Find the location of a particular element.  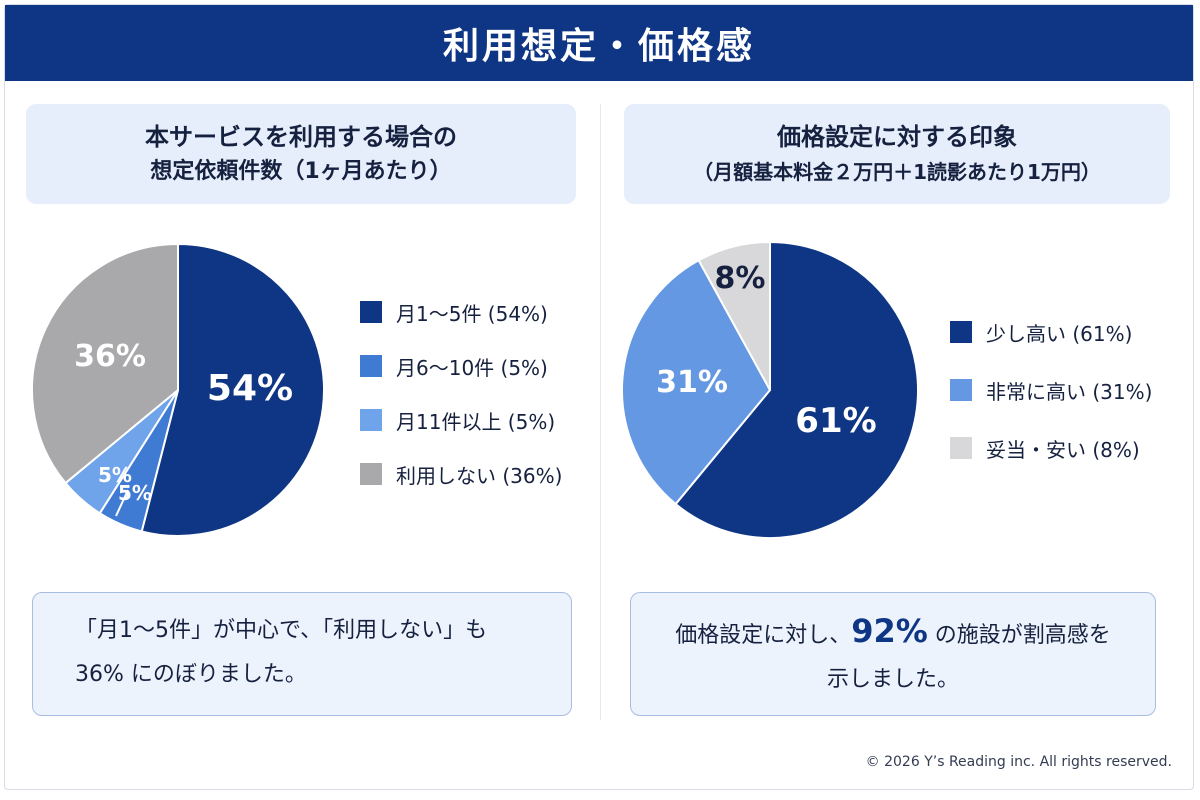

legend-item: 月6～10件 (5%) is located at coordinates (461, 366).